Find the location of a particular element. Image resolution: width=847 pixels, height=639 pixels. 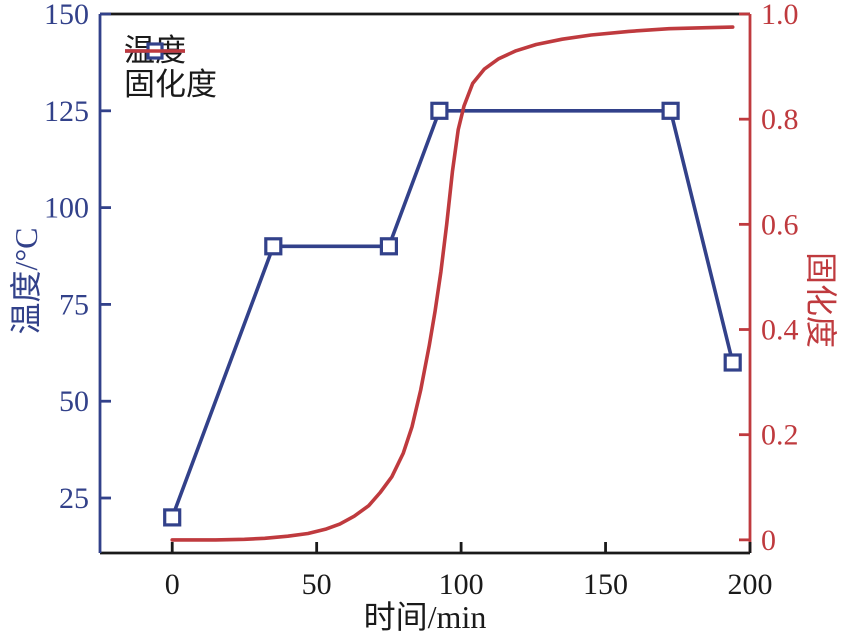

legend: 温度 固化度 is located at coordinates (170, 67).